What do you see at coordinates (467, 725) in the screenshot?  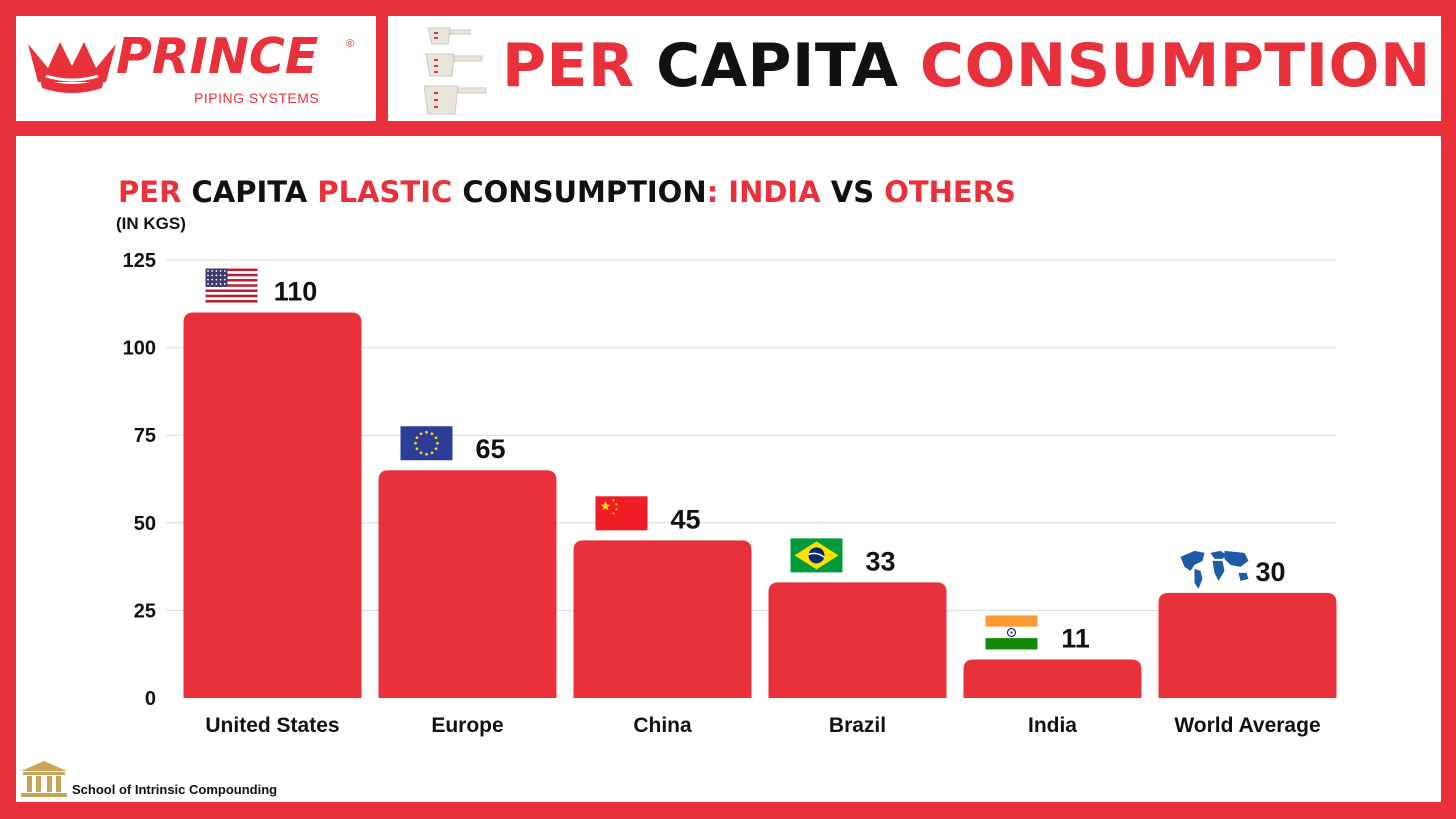 I see `x-tick-label: Europe` at bounding box center [467, 725].